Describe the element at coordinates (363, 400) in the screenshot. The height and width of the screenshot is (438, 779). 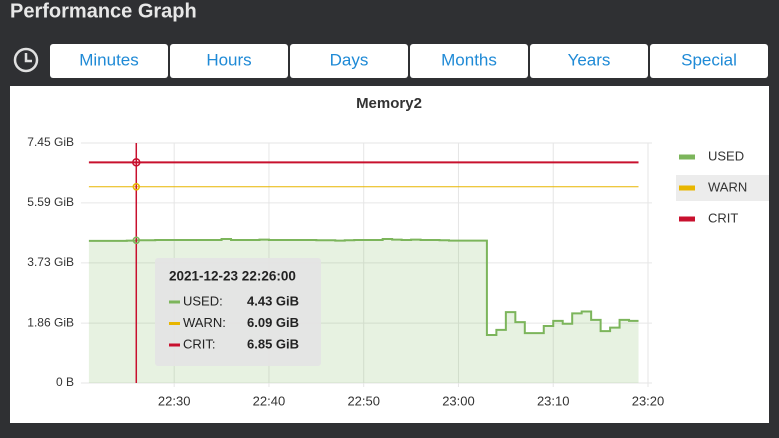
I see `x-tick-label: 22:50` at that location.